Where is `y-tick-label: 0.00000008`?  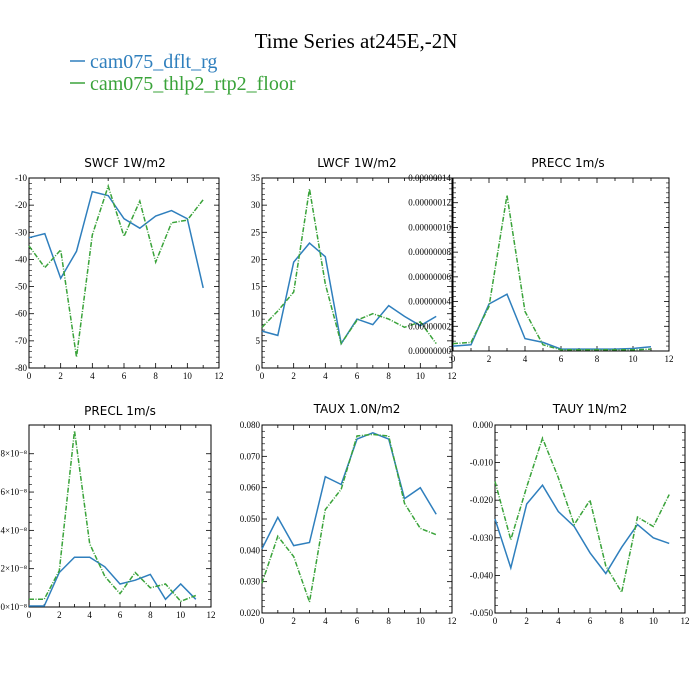
y-tick-label: 0.00000008 is located at coordinates (429, 252).